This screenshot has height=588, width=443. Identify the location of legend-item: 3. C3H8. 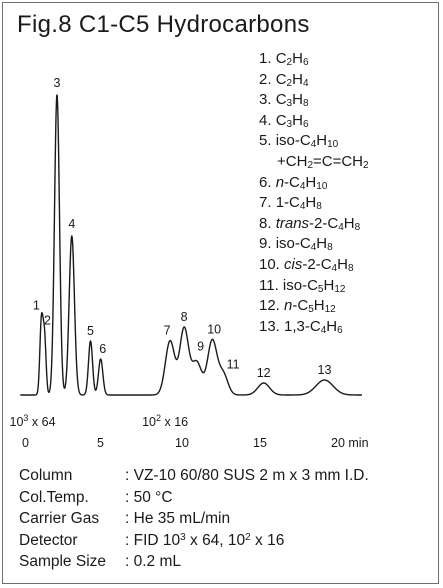
(284, 100).